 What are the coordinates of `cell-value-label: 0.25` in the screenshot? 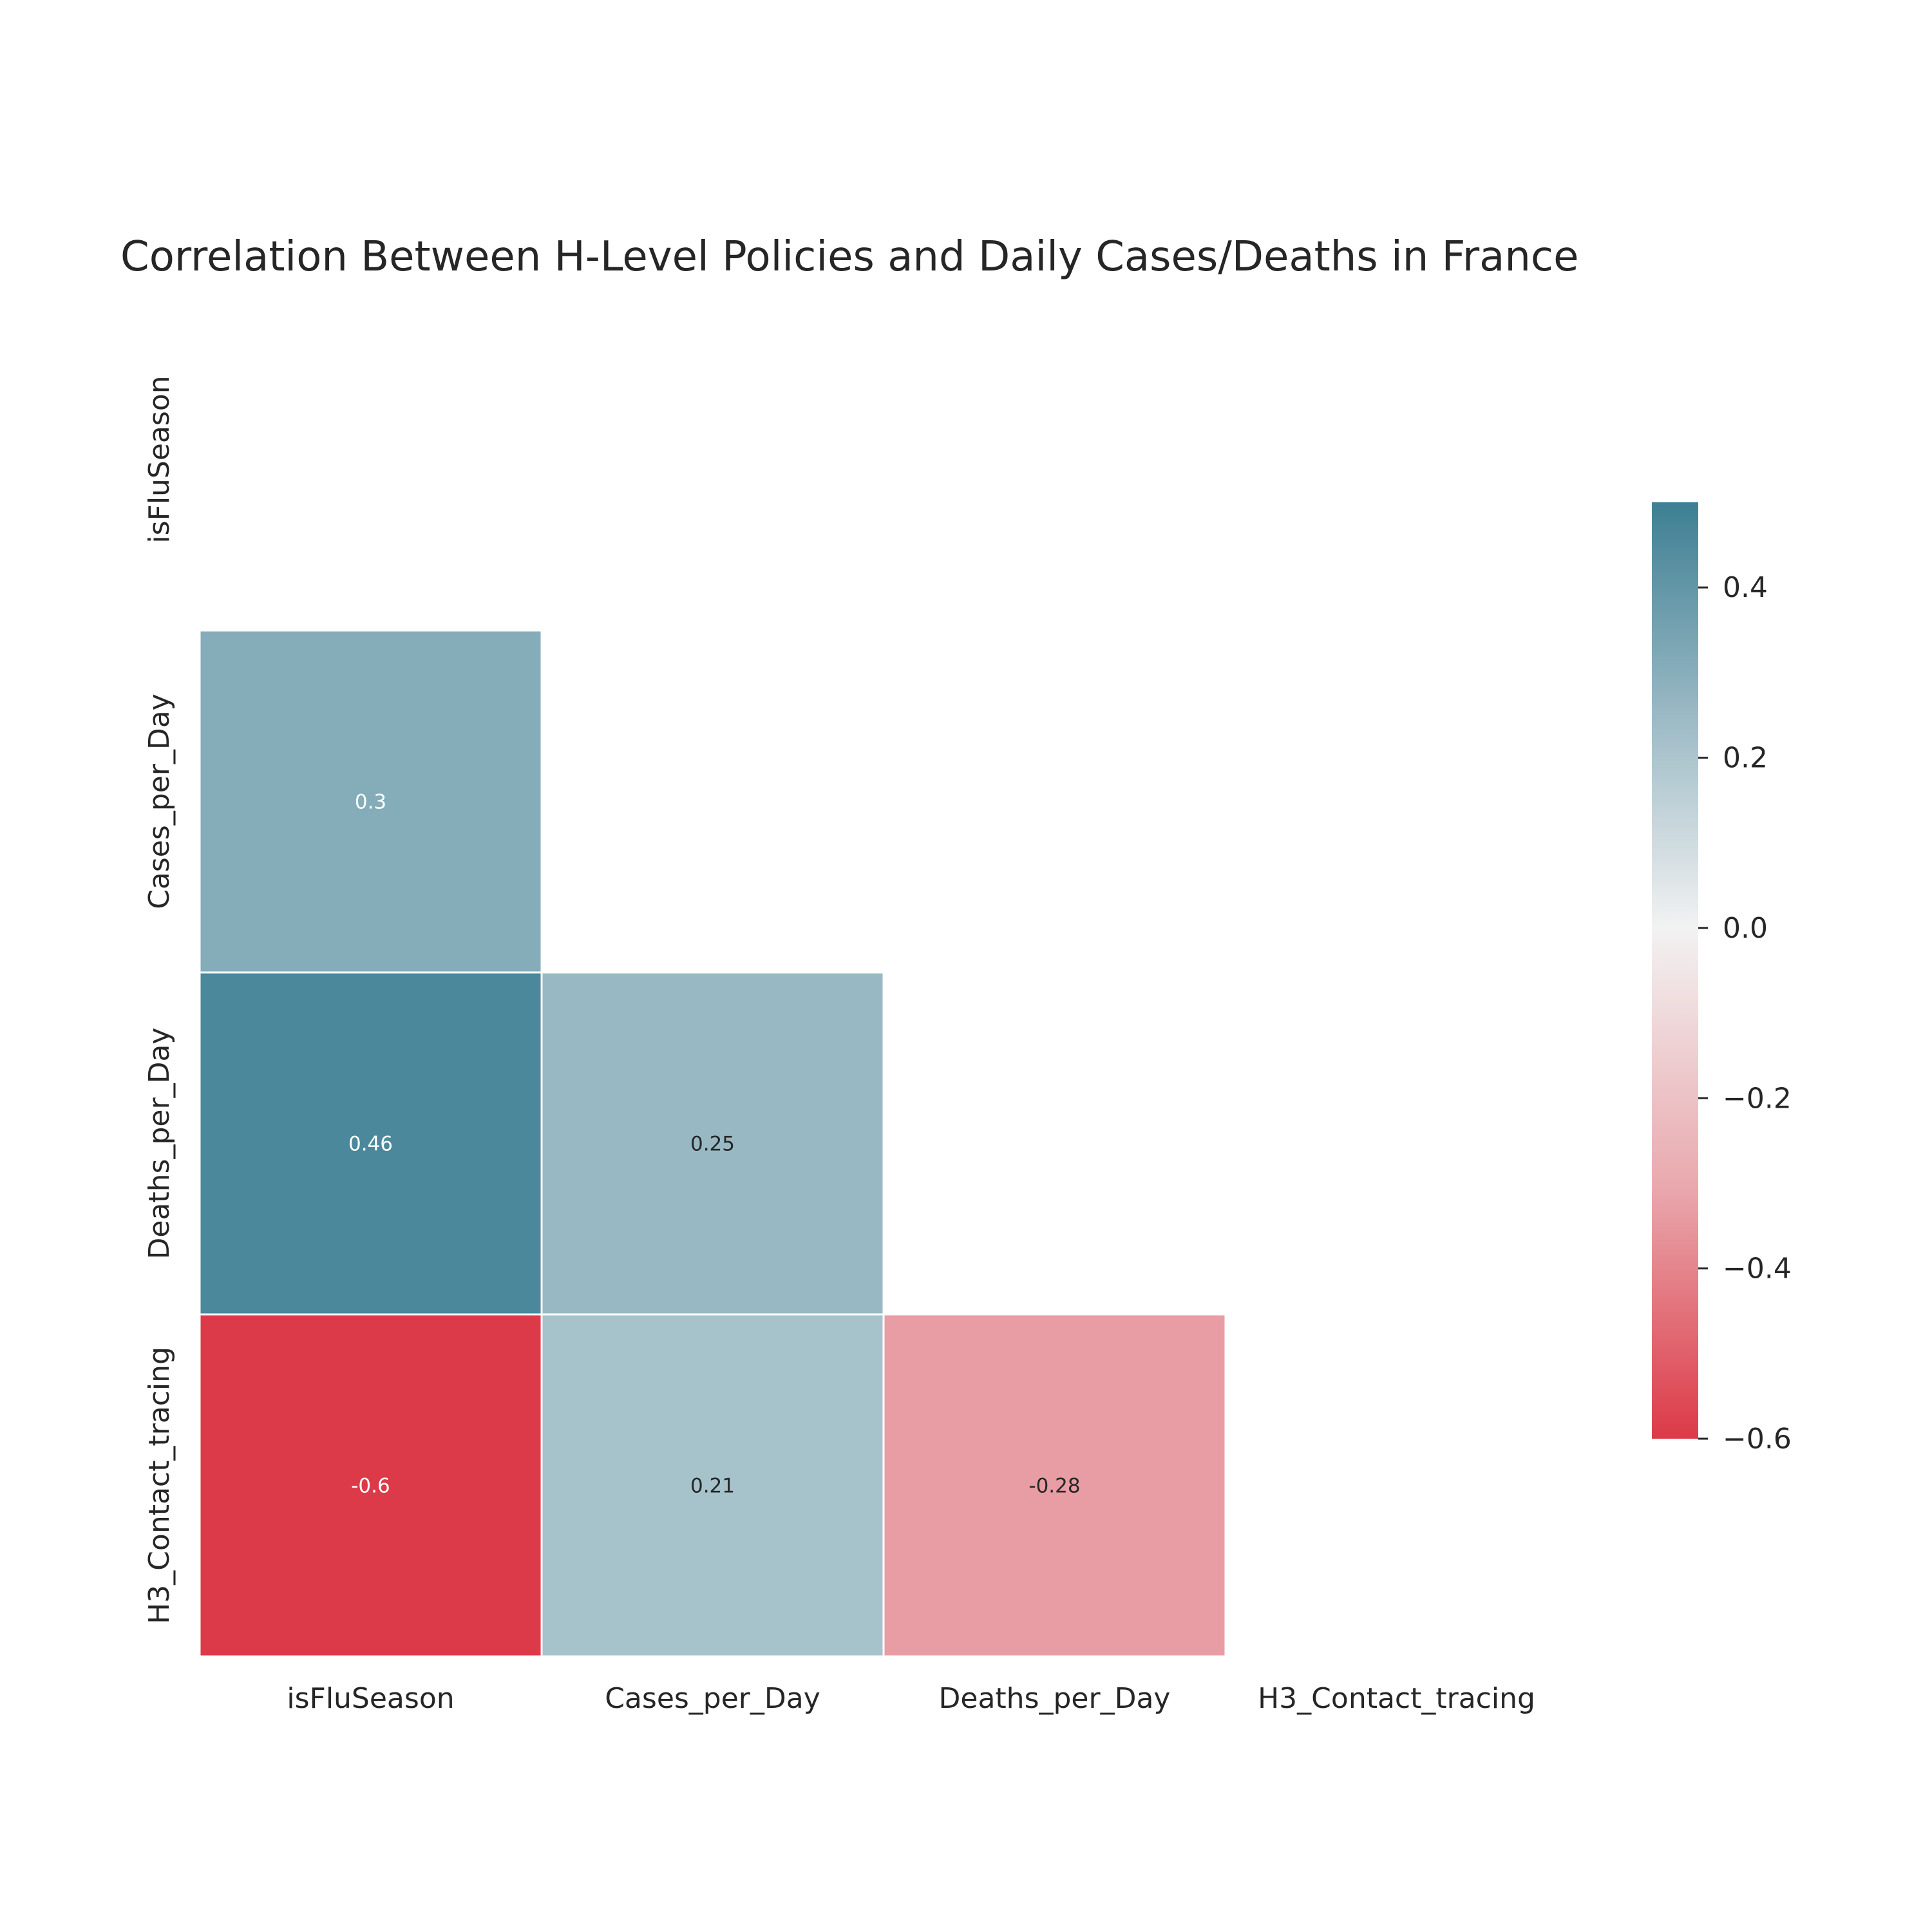 It's located at (713, 1144).